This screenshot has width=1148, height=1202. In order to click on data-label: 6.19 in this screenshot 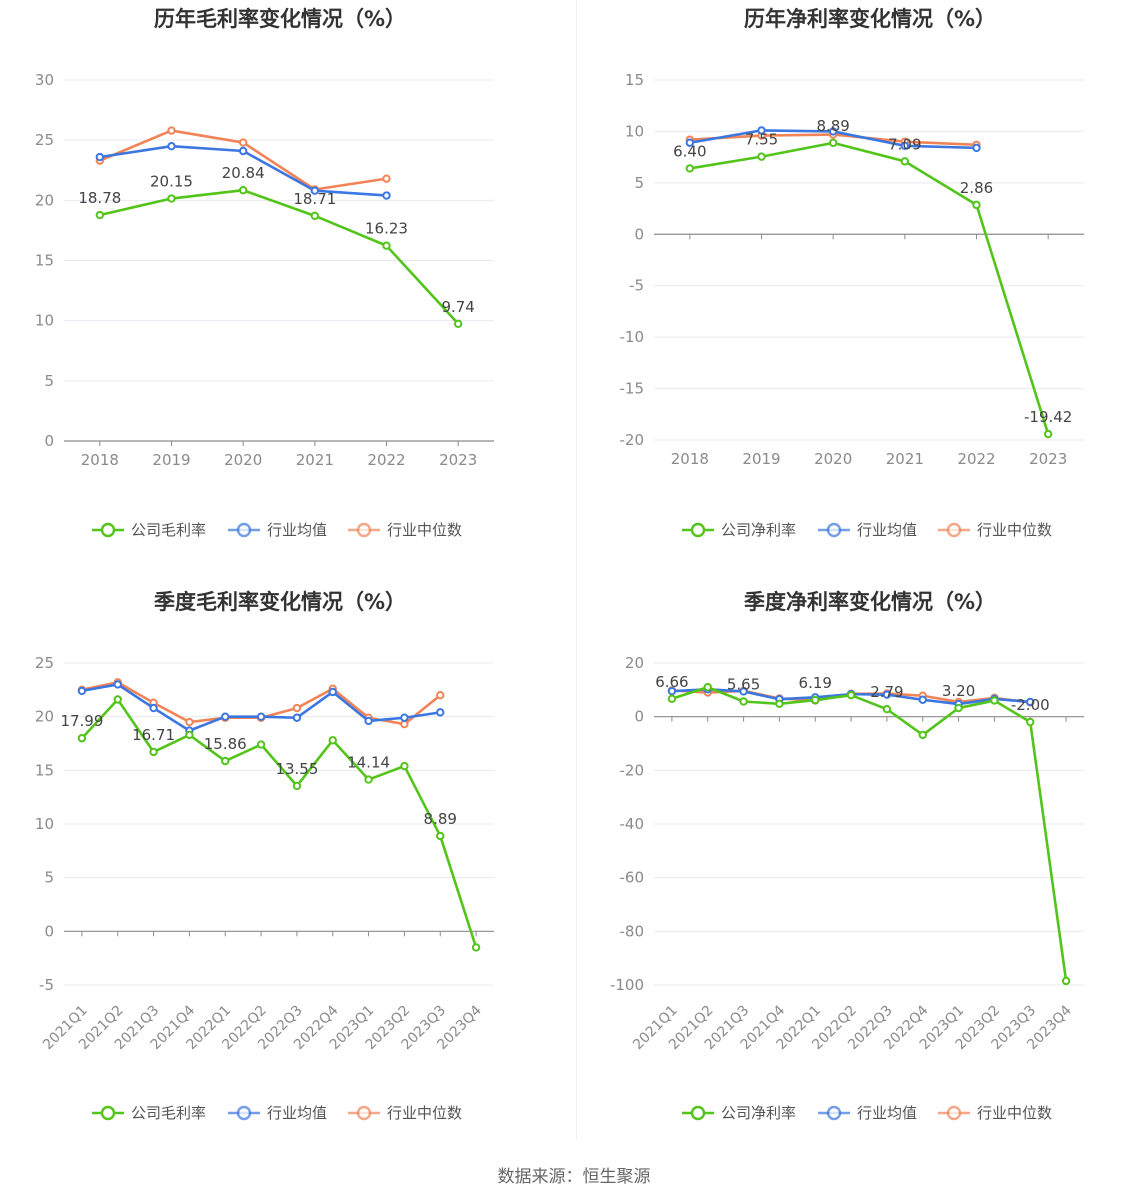, I will do `click(815, 683)`.